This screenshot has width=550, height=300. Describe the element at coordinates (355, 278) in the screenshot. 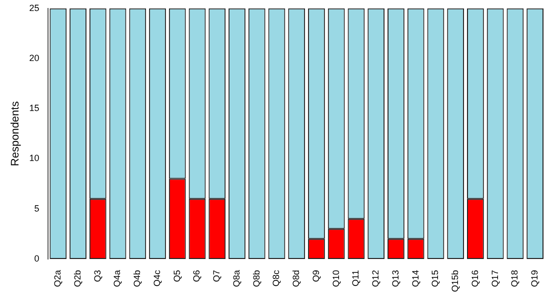

I see `x-tick-label: Q11` at that location.